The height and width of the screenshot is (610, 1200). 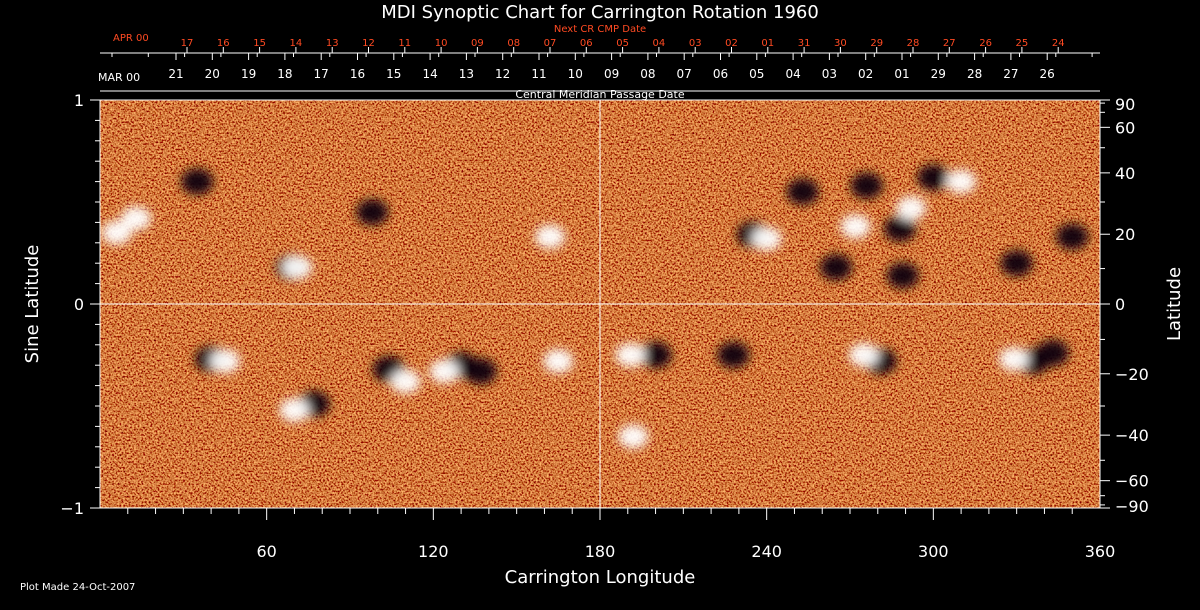 I want to click on cmp-date-label: 27, so click(x=1010, y=74).